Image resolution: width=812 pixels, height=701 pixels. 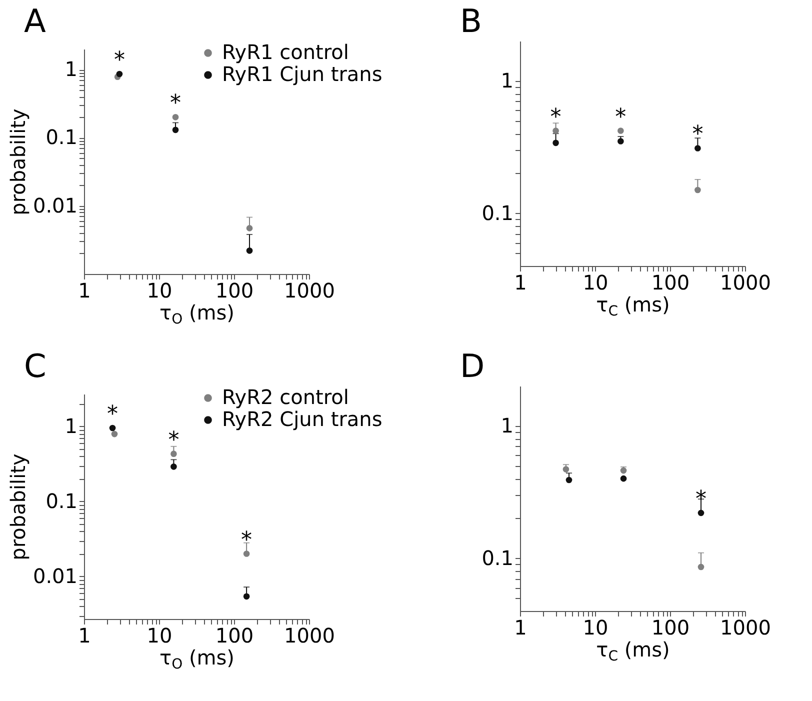 What do you see at coordinates (472, 366) in the screenshot?
I see `chart-title: D` at bounding box center [472, 366].